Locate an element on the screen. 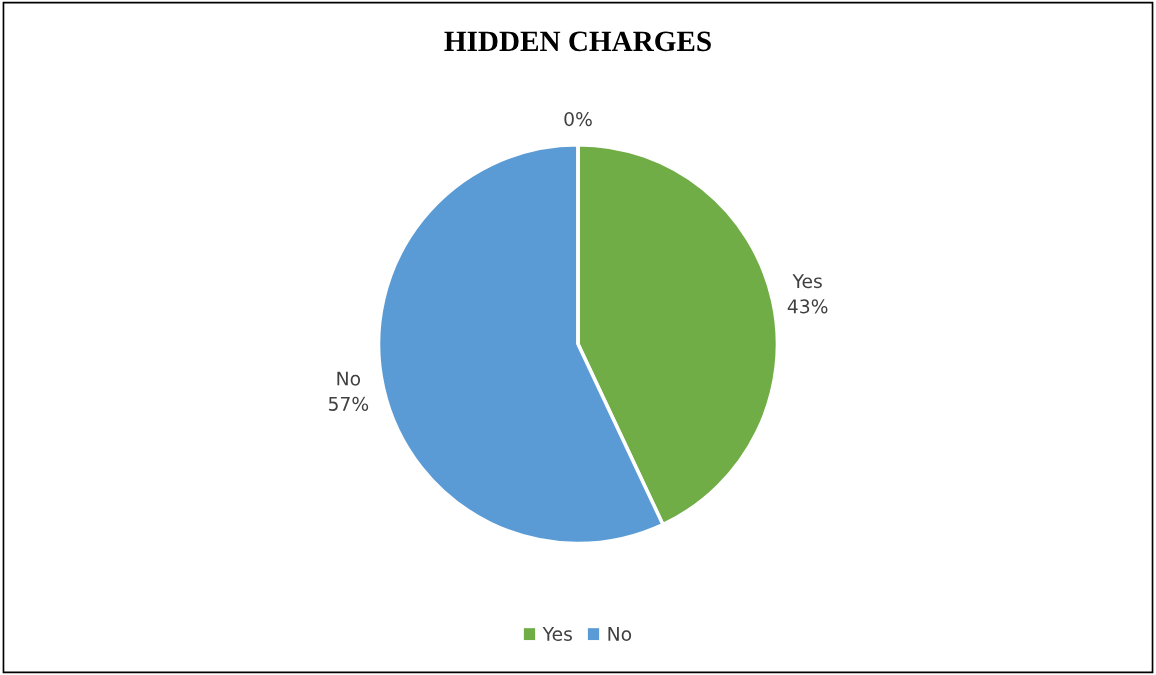  chart-title: HIDDEN CHARGES is located at coordinates (577, 41).